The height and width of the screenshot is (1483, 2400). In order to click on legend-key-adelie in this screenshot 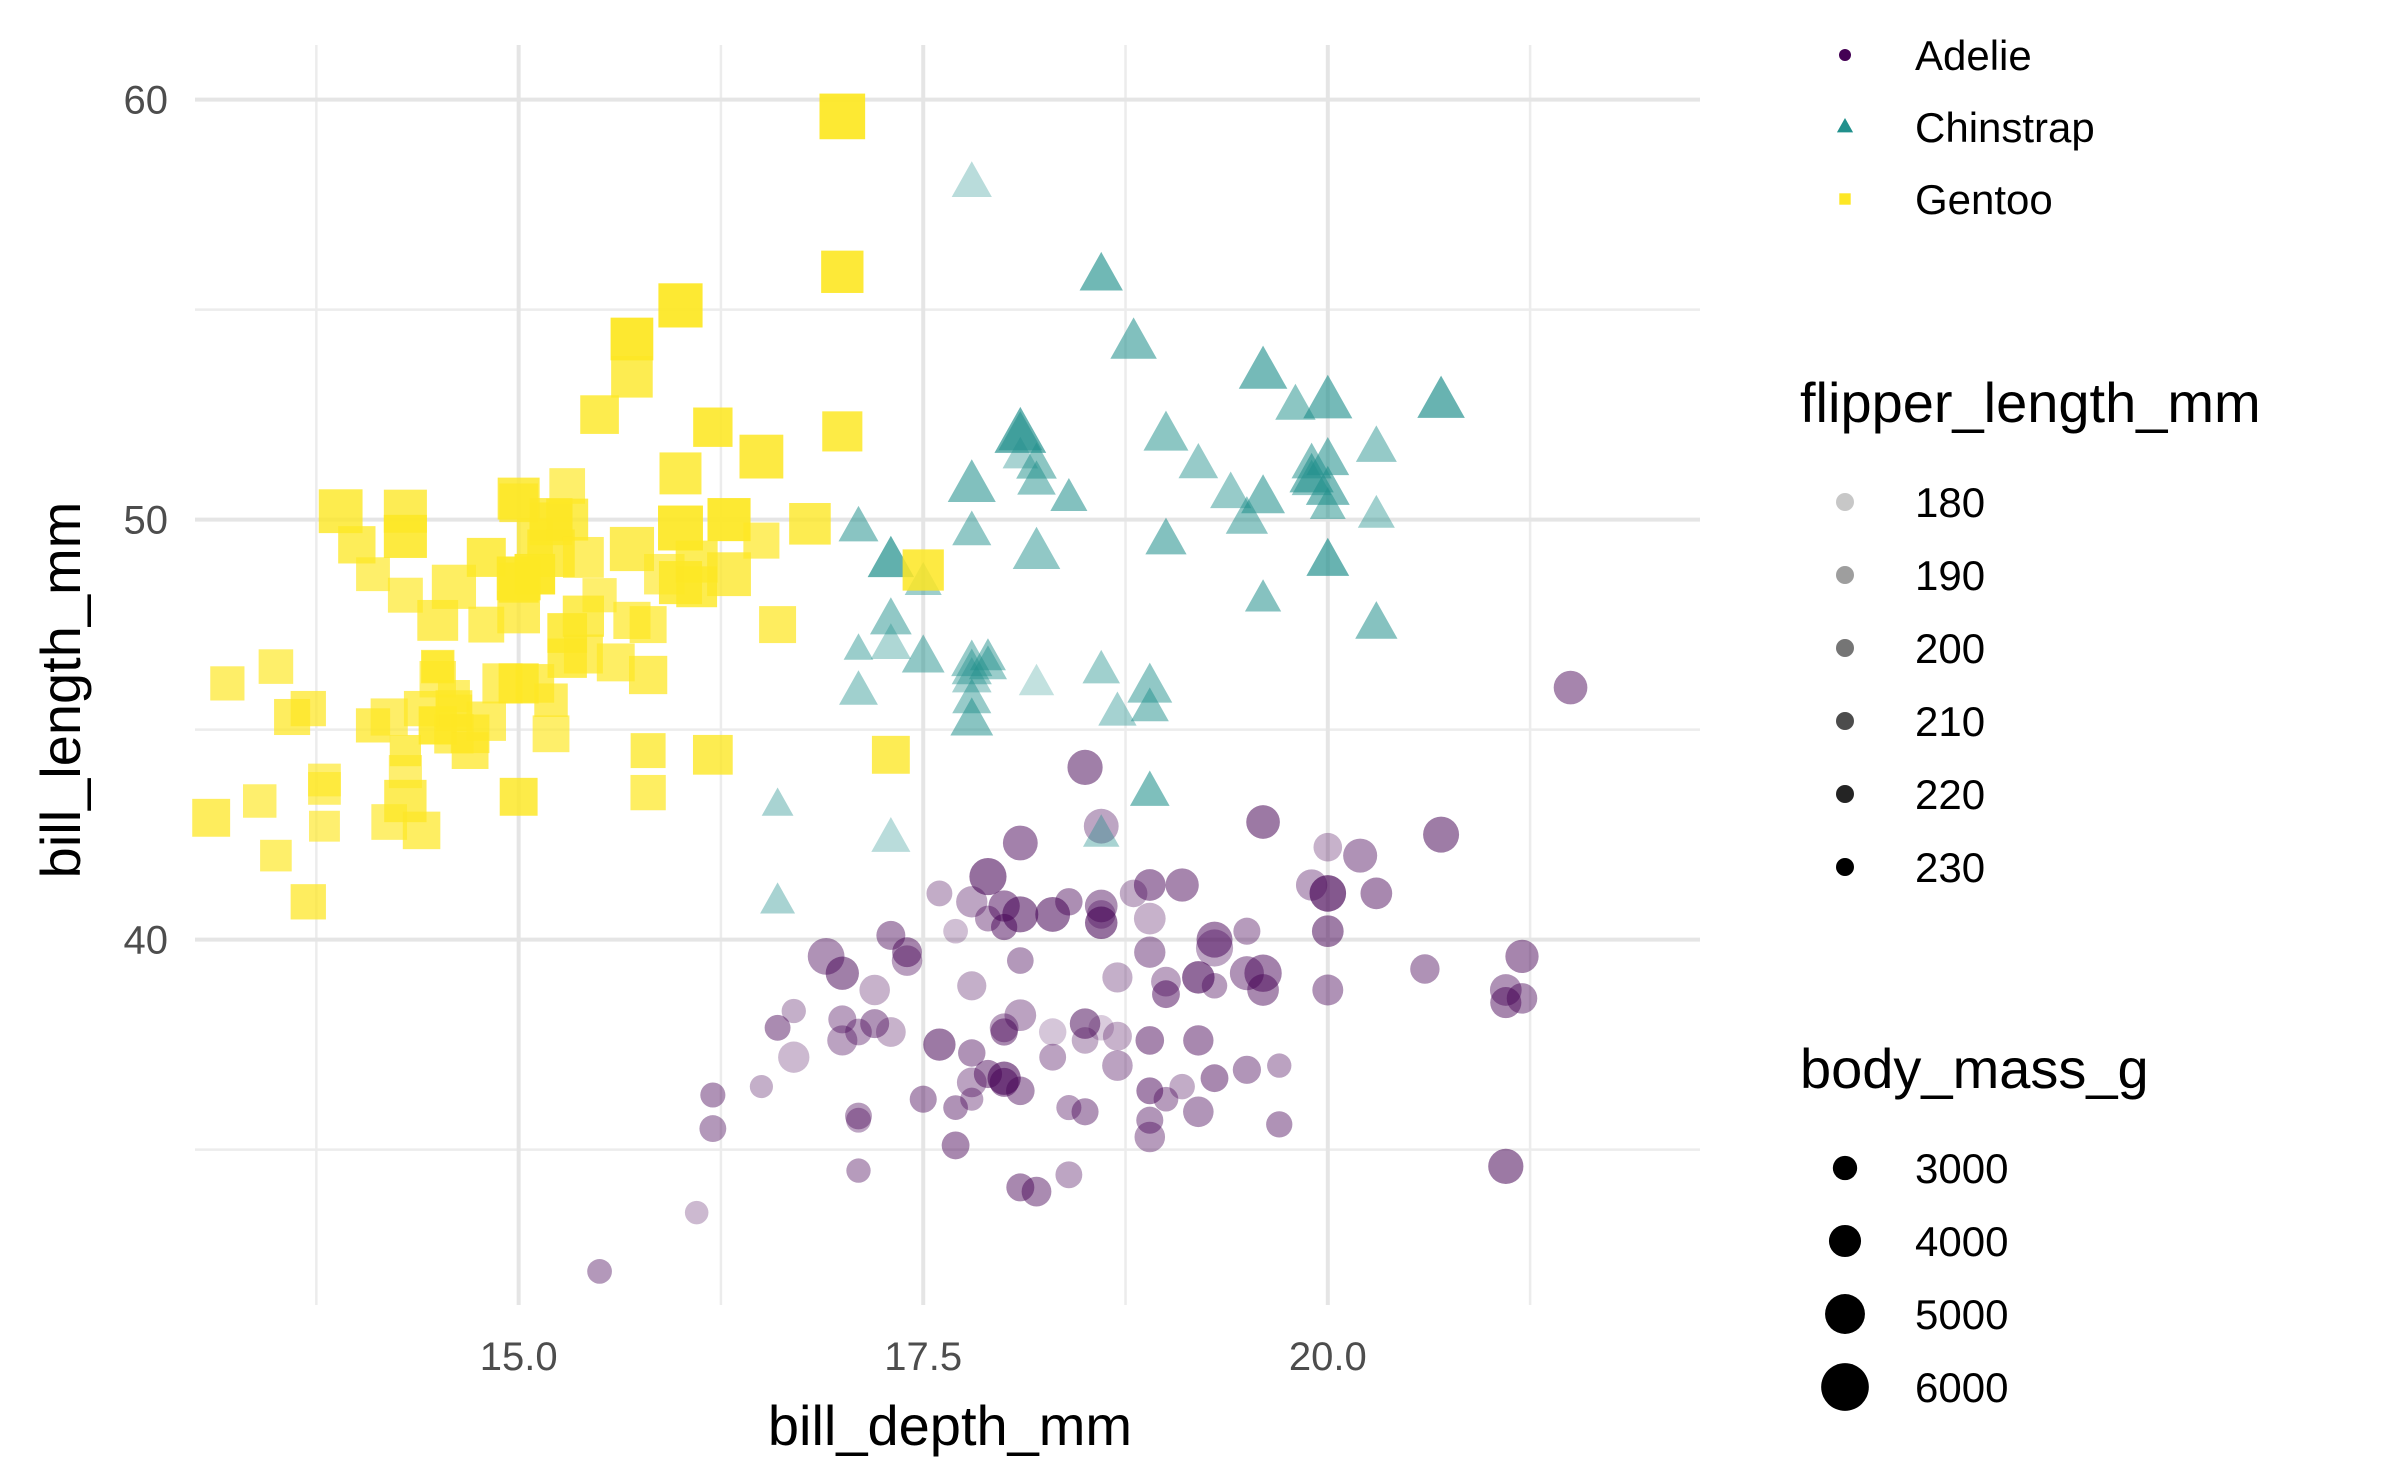, I will do `click(1845, 55)`.